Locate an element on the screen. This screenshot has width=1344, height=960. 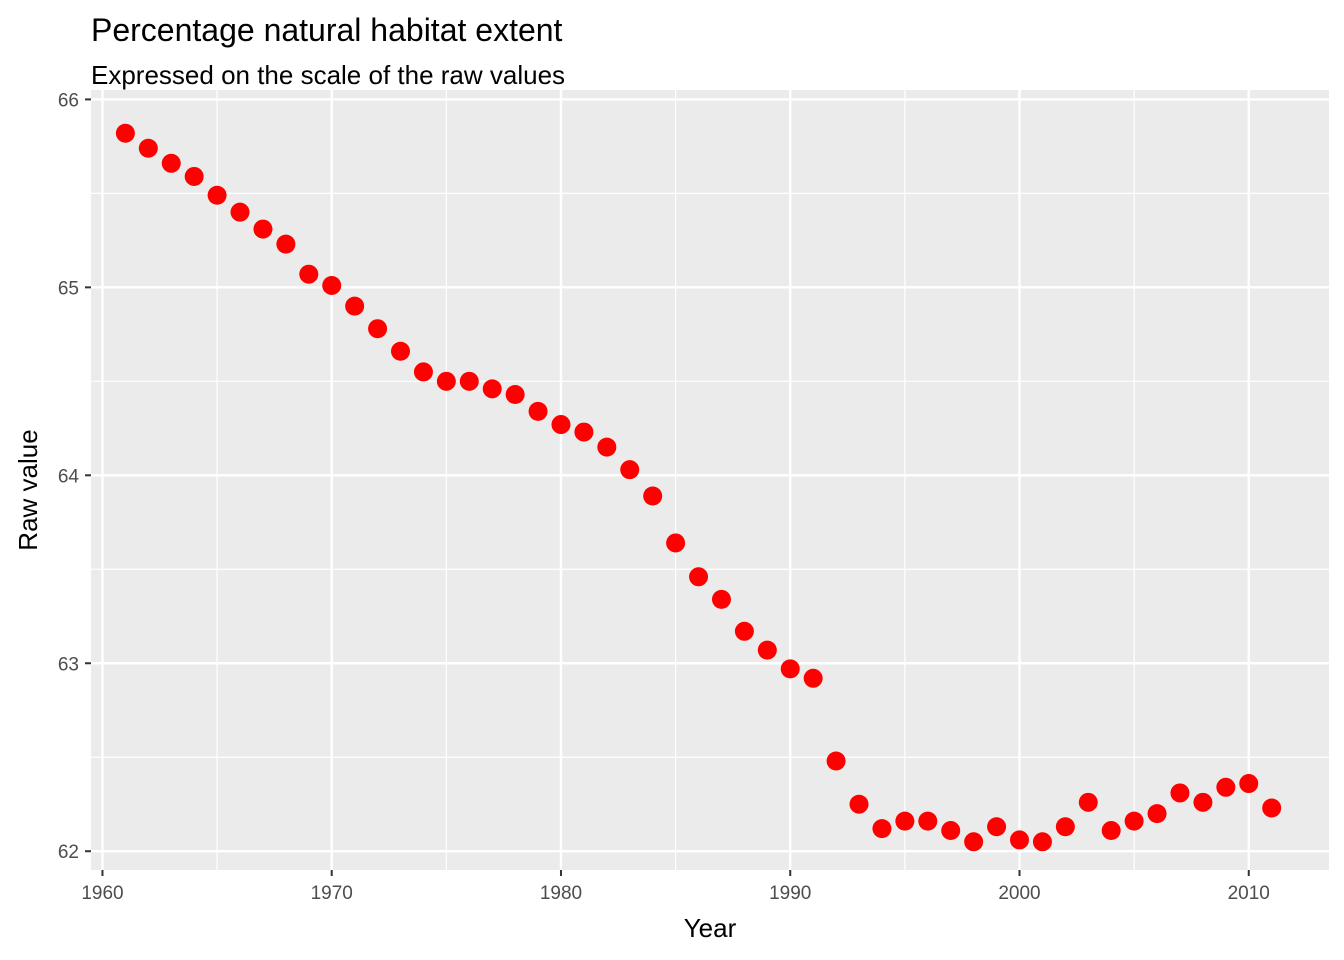
y-axis: 62 63 64 65 66 is located at coordinates (74, 476).